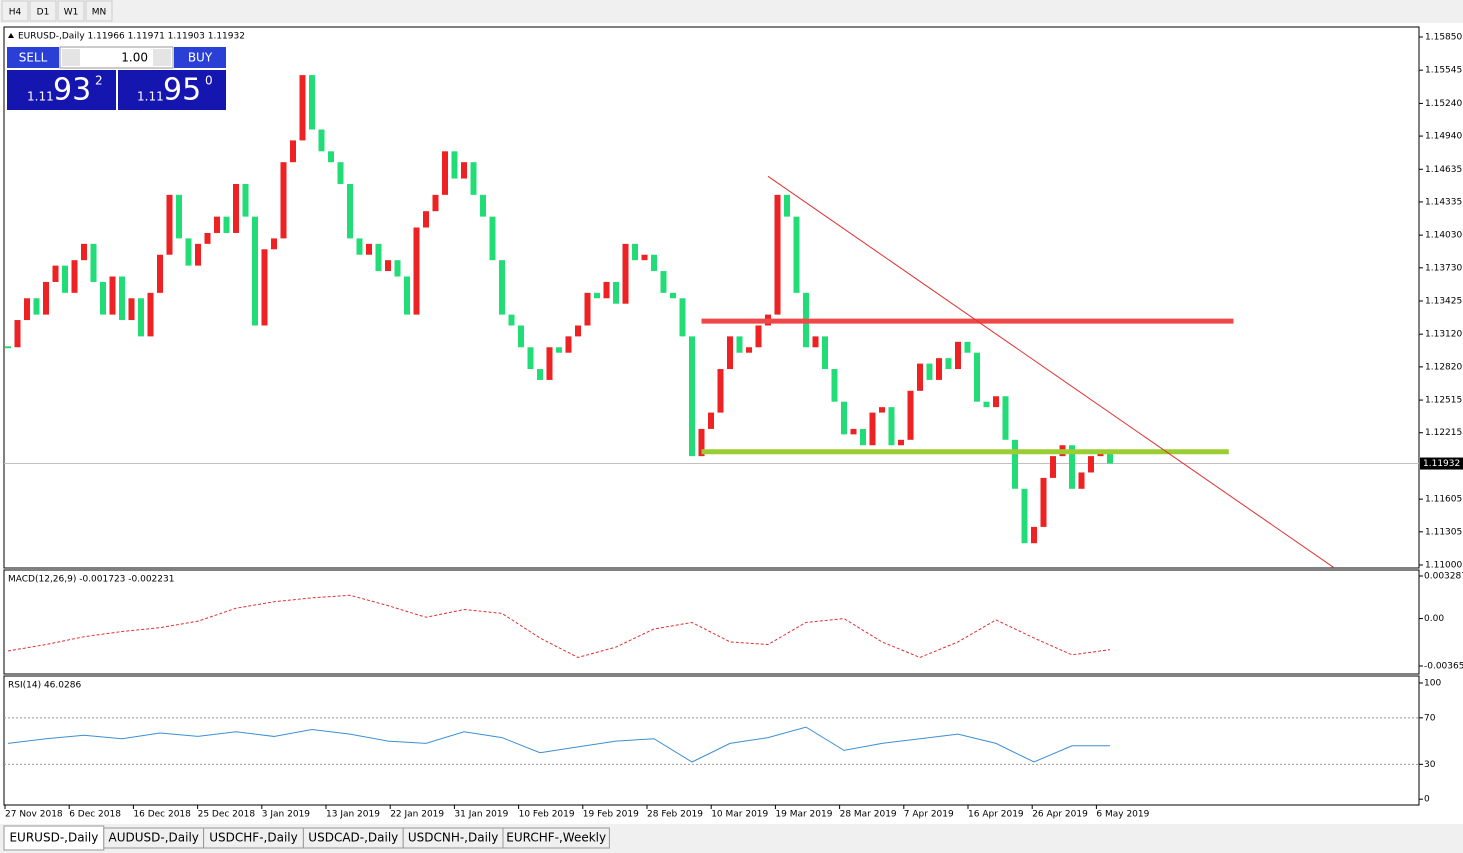 This screenshot has width=1463, height=853. I want to click on current-price-label: 1.11932, so click(1441, 464).